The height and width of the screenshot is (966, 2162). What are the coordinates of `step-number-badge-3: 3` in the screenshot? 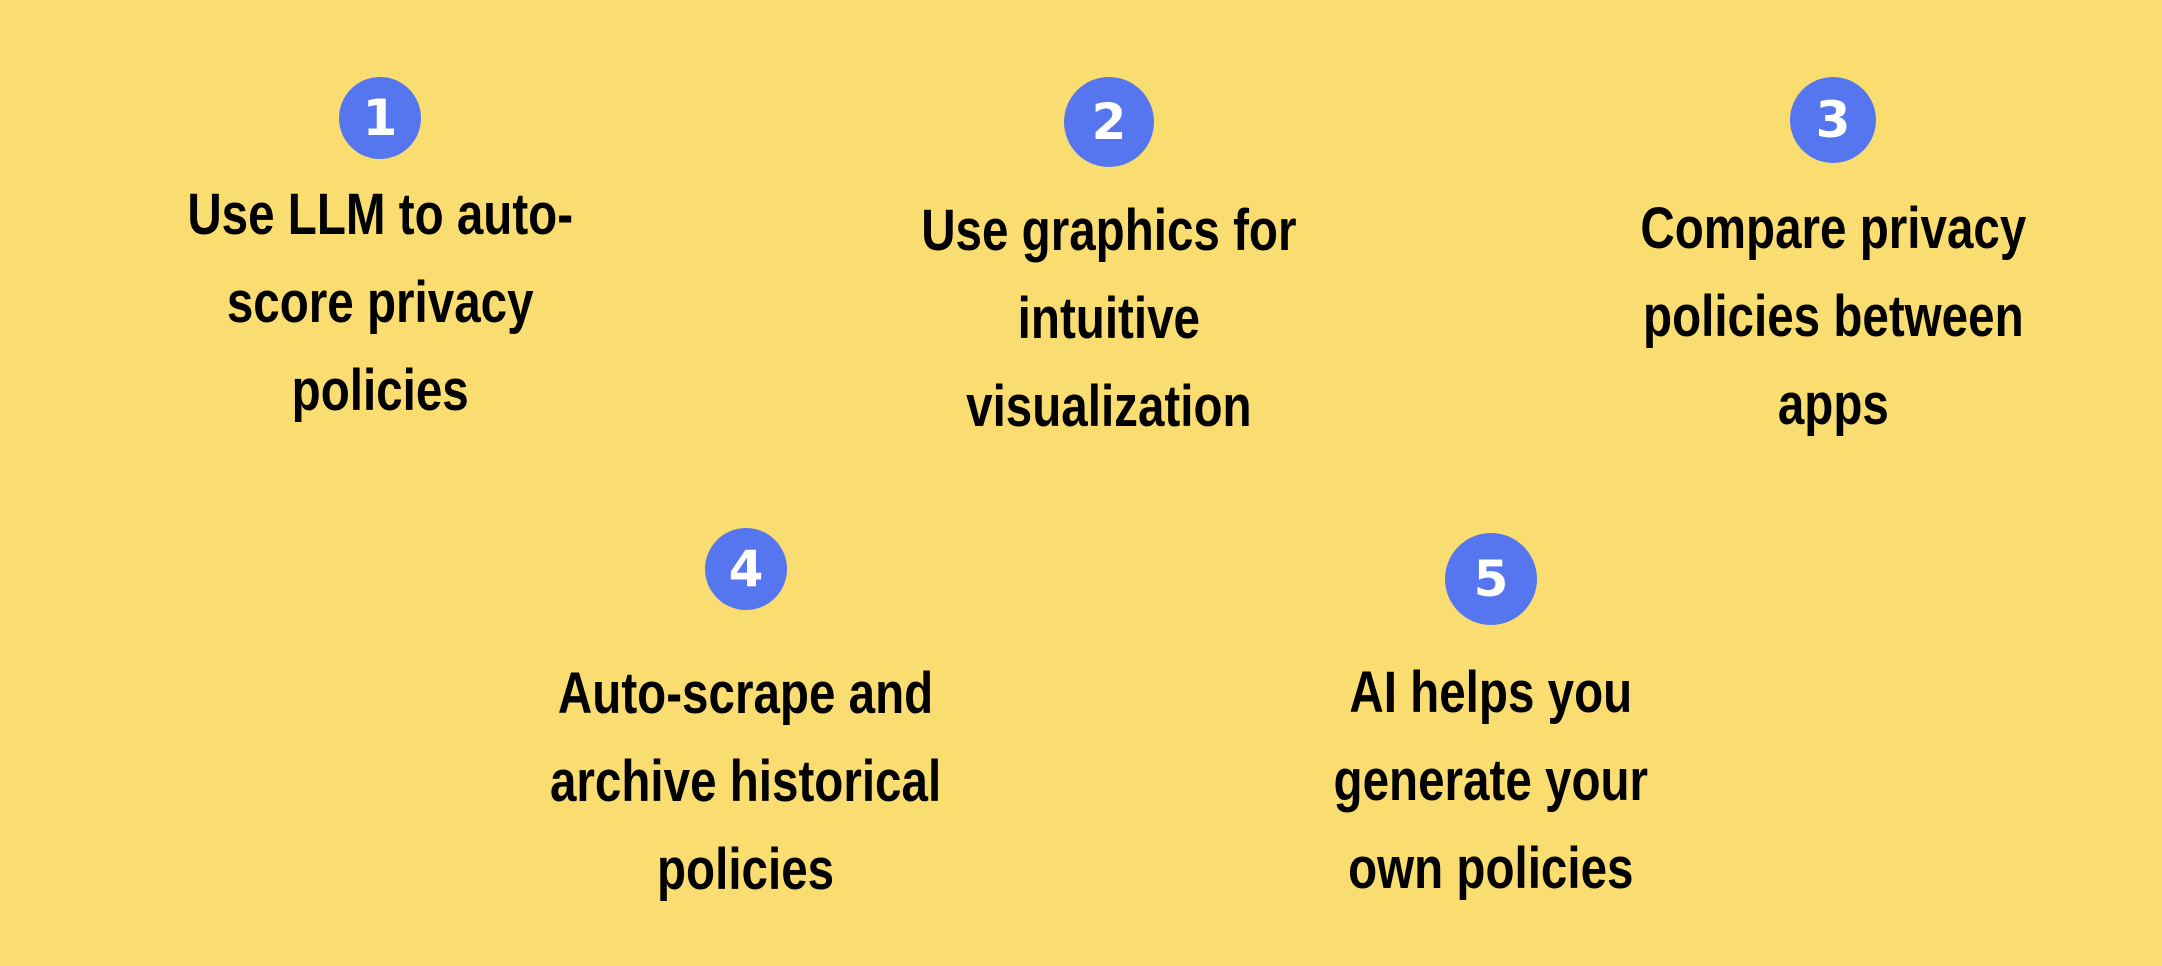 It's located at (1833, 120).